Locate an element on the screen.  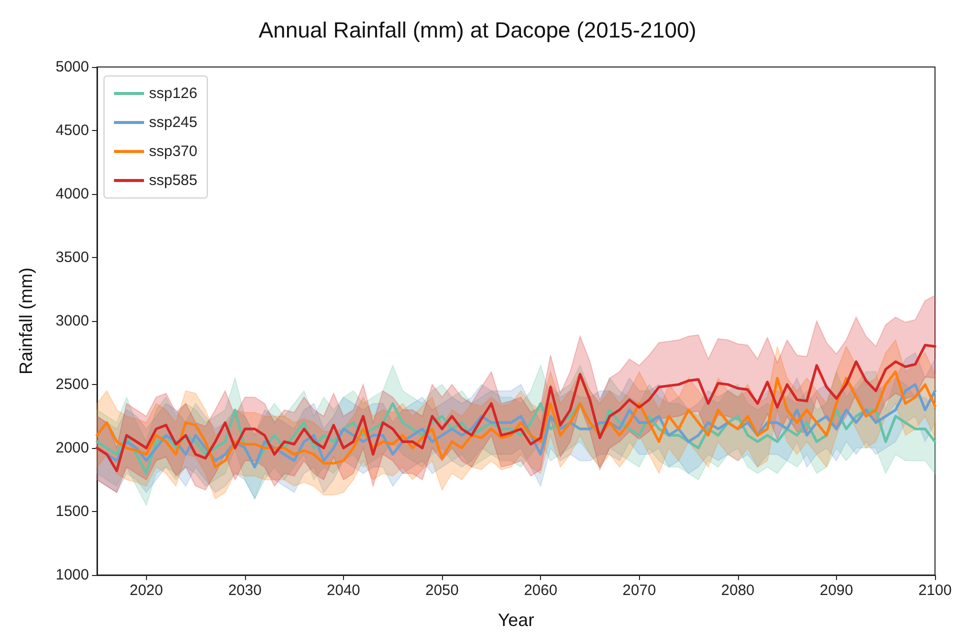
x-tick-label: 2030 is located at coordinates (245, 590).